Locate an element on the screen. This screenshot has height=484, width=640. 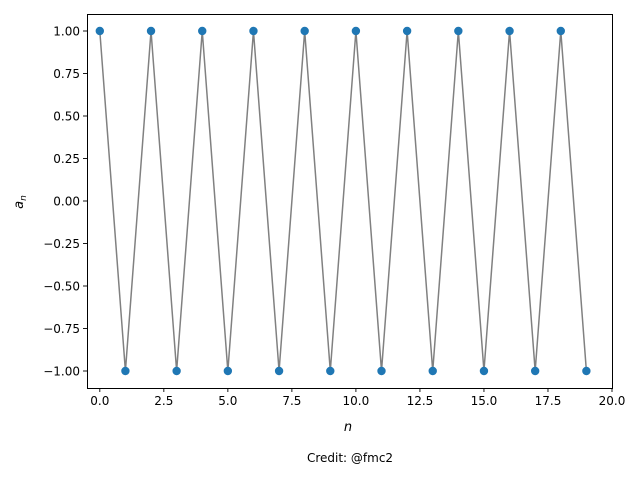
x-tick-label: 12.5 is located at coordinates (420, 401).